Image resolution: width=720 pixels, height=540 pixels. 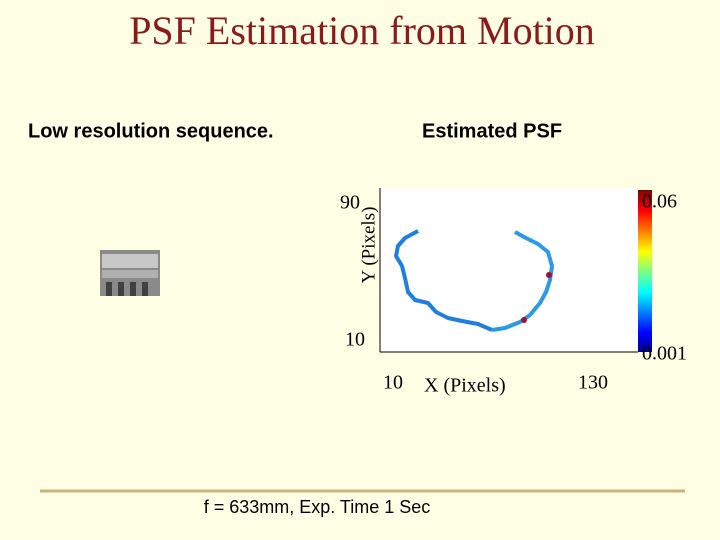 I want to click on slide-title: PSF Estimation from Motion, so click(x=362, y=30).